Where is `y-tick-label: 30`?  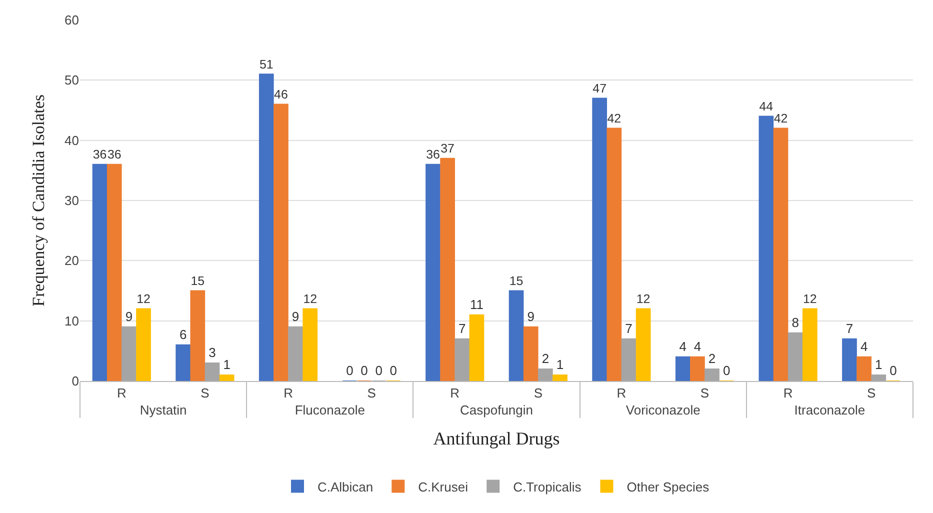 y-tick-label: 30 is located at coordinates (71, 200).